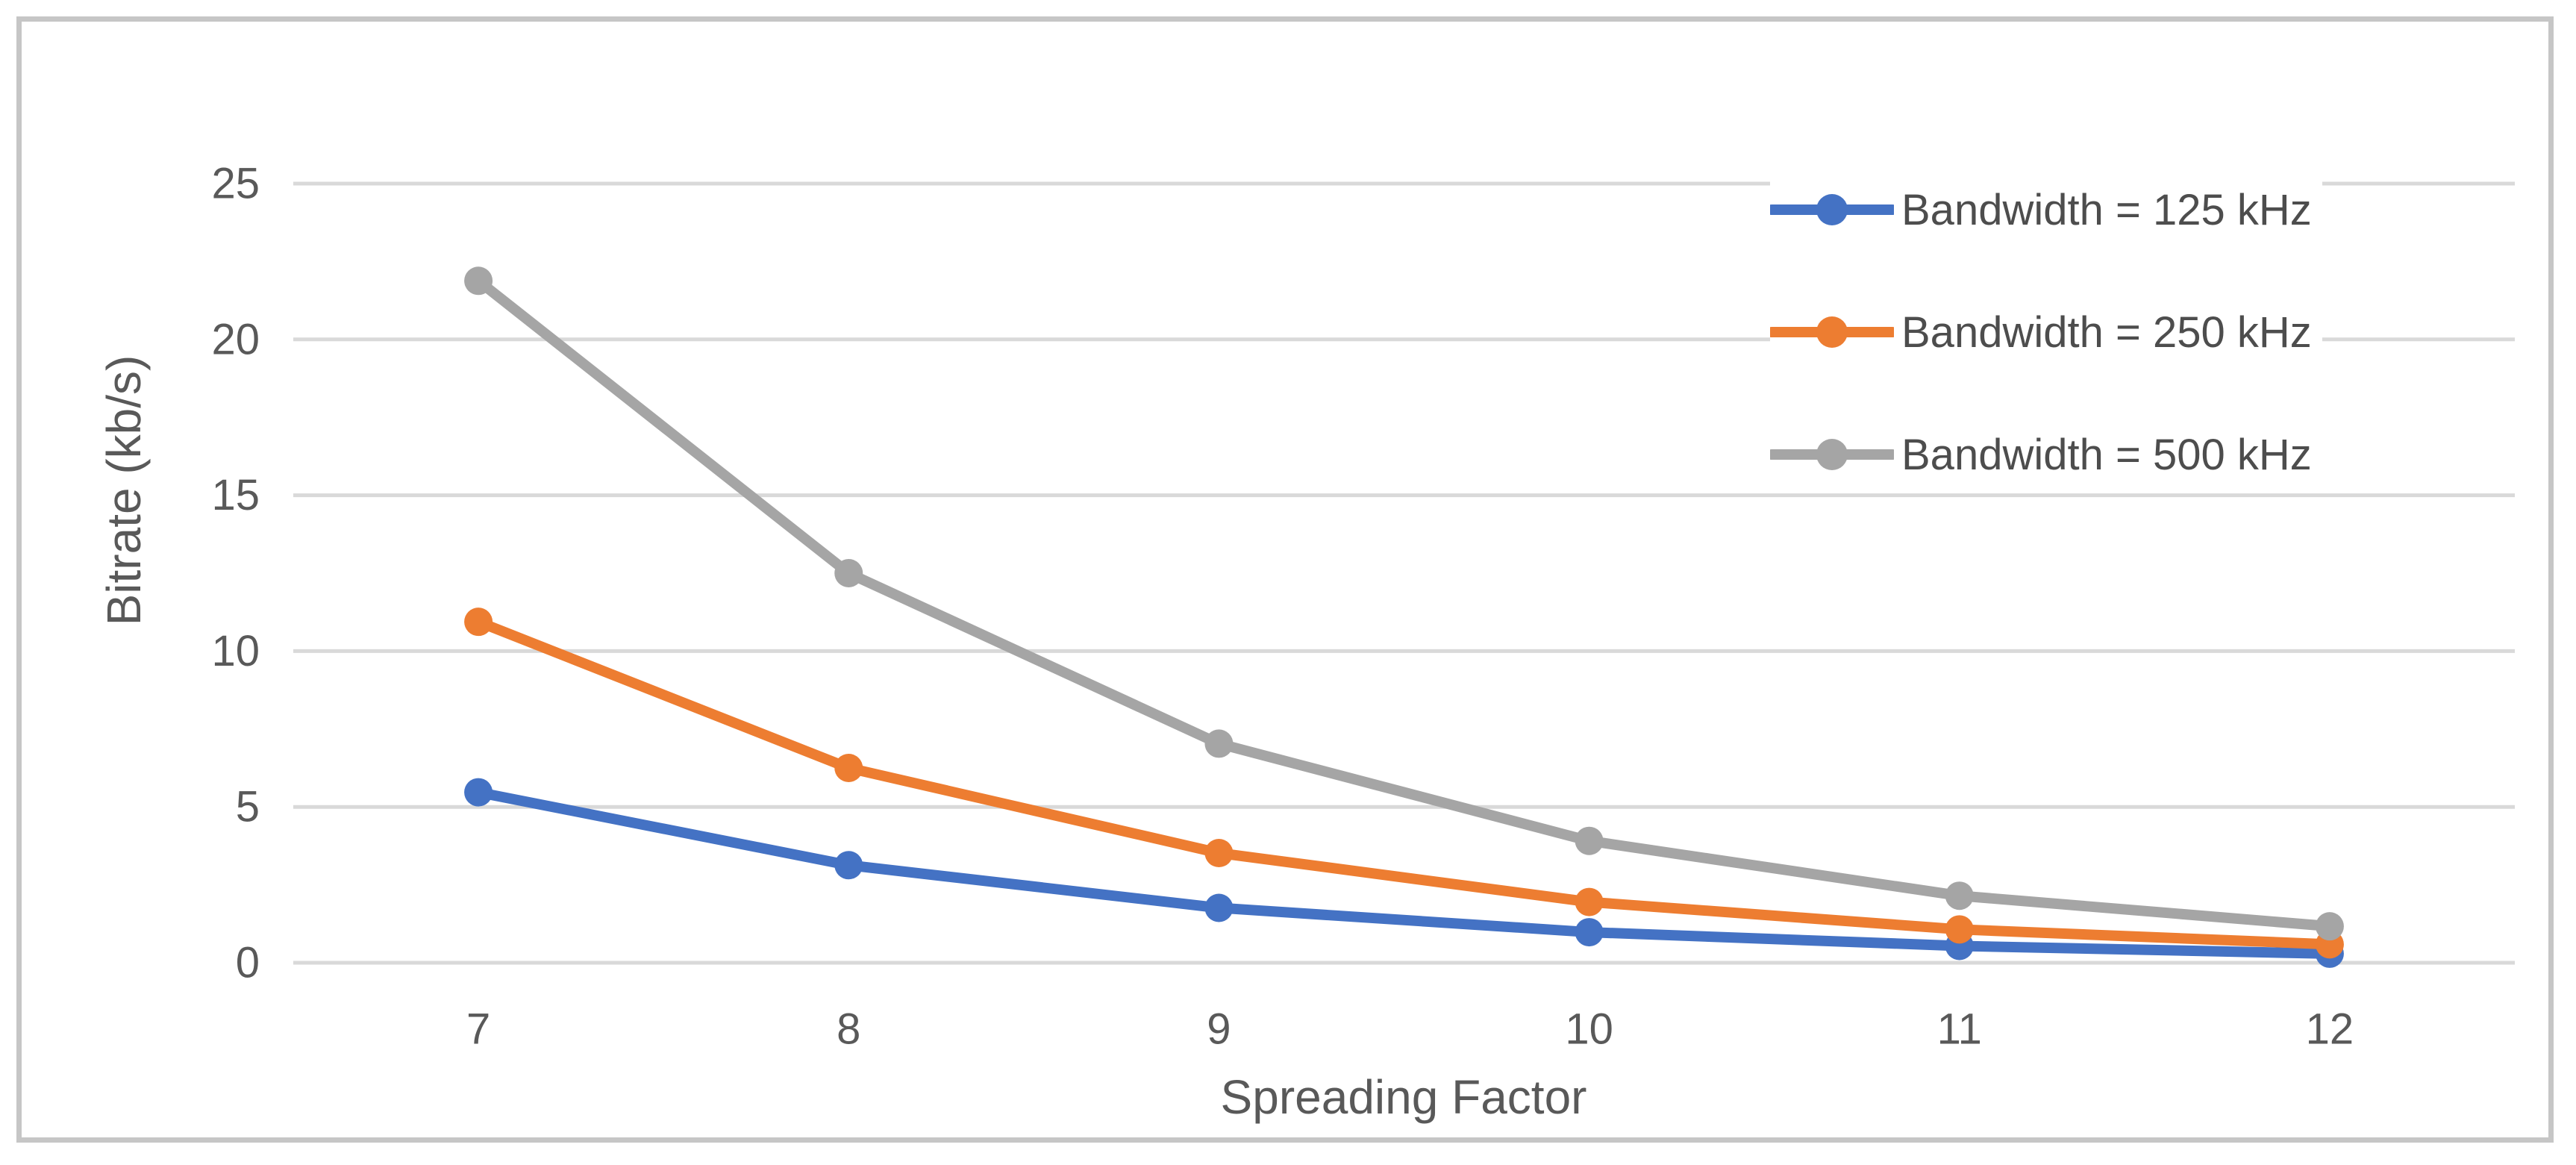 Image resolution: width=2576 pixels, height=1165 pixels. I want to click on x-tick-label: 8, so click(848, 1030).